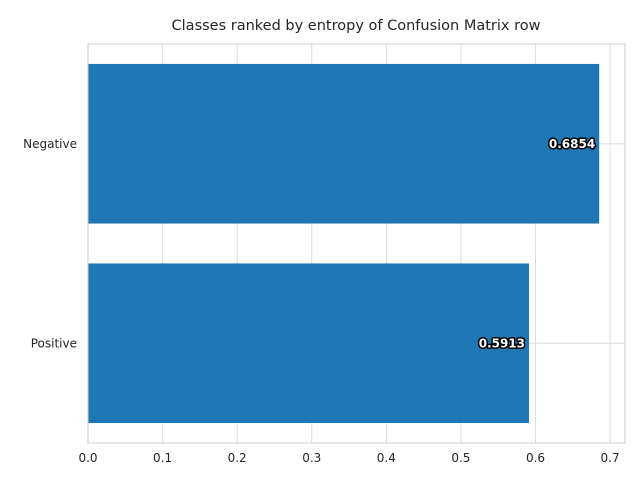 The image size is (640, 480). What do you see at coordinates (162, 458) in the screenshot?
I see `x-tick-label: 0.1` at bounding box center [162, 458].